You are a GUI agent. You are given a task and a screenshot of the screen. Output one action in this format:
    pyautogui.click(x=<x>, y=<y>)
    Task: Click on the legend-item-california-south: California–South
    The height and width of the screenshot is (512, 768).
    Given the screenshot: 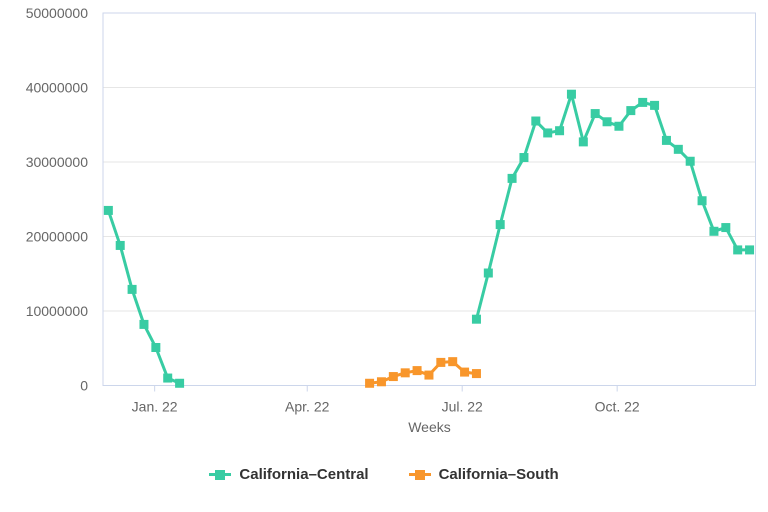 What is the action you would take?
    pyautogui.click(x=483, y=474)
    